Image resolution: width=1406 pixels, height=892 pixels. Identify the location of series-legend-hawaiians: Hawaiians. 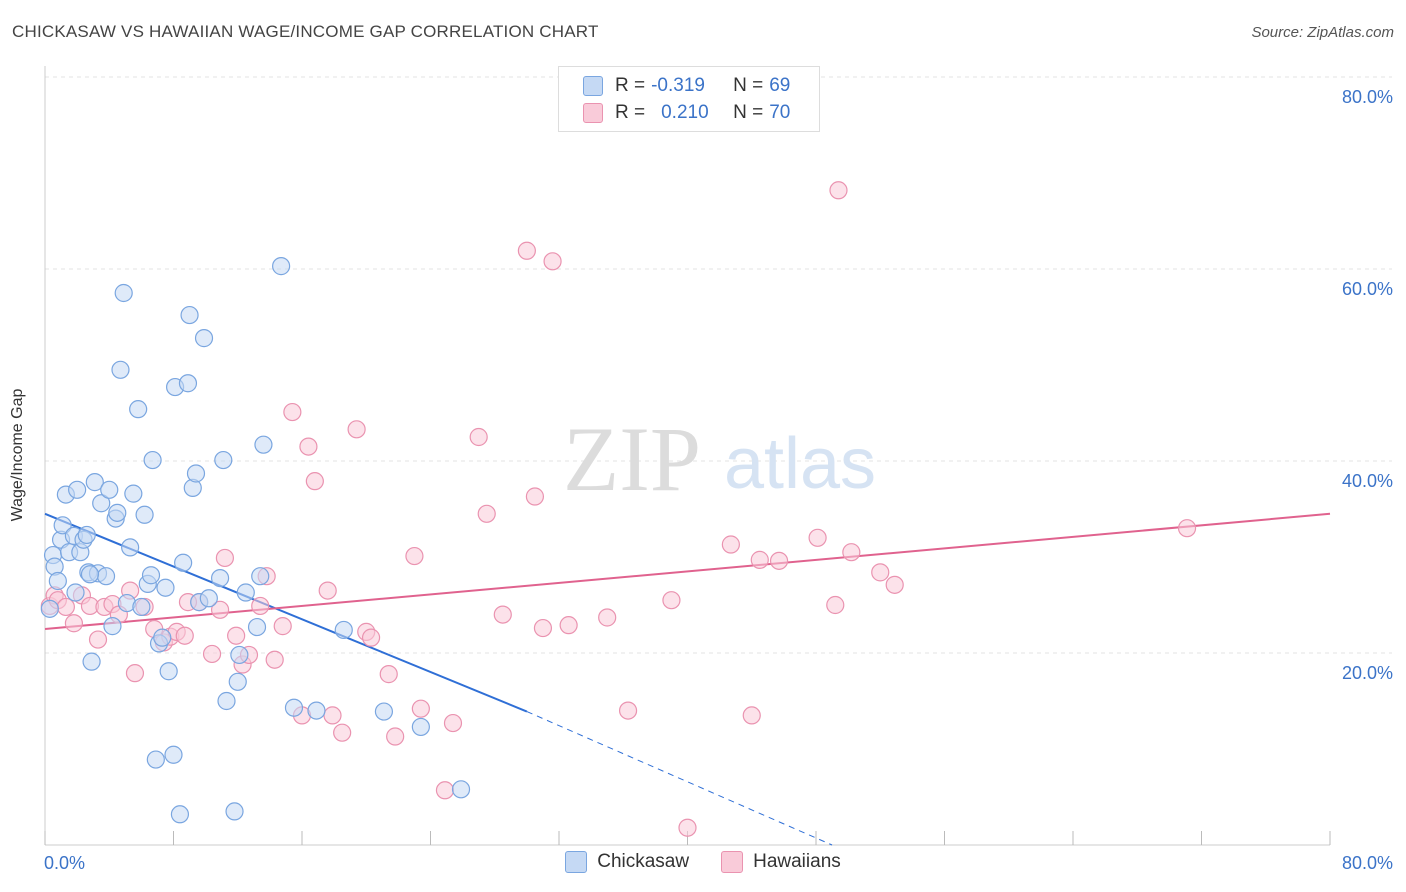
(781, 862).